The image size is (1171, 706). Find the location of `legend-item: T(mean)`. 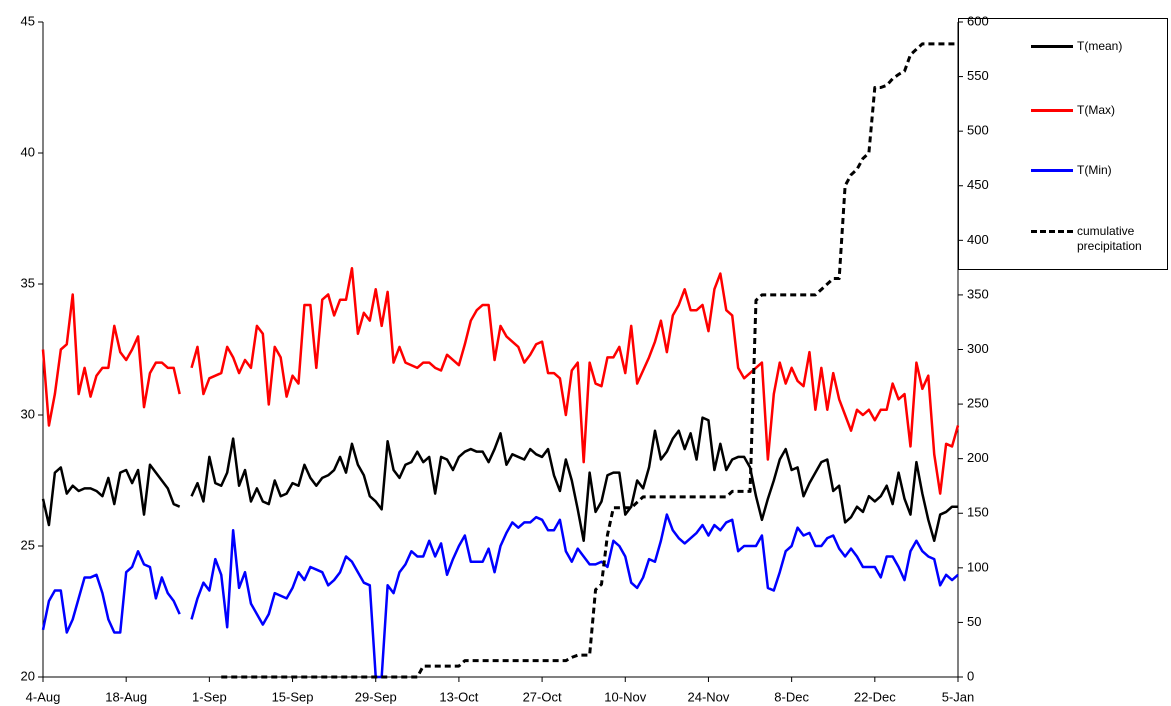

legend-item: T(mean) is located at coordinates (1099, 46).